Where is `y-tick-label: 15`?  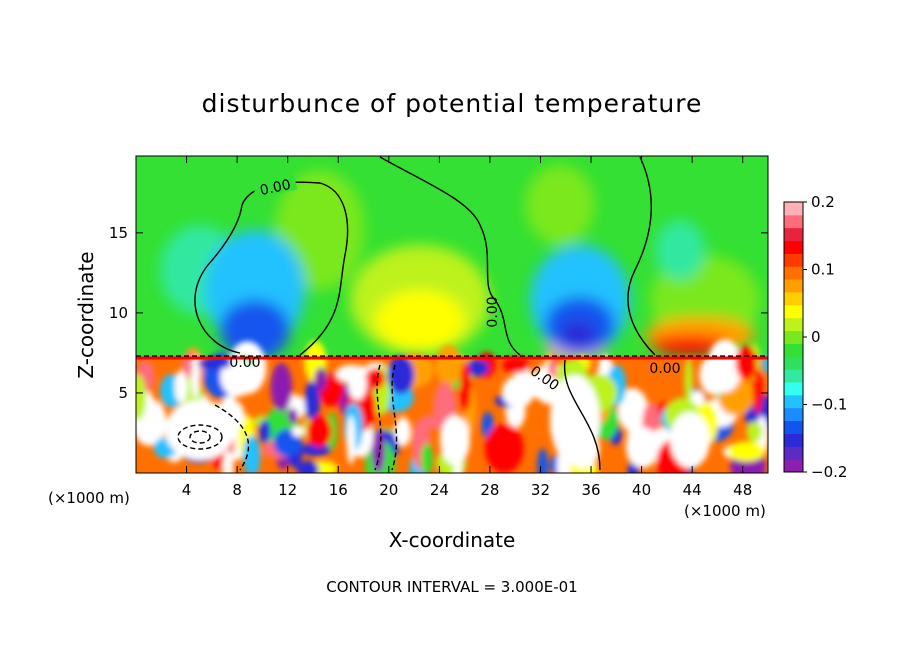 y-tick-label: 15 is located at coordinates (118, 233).